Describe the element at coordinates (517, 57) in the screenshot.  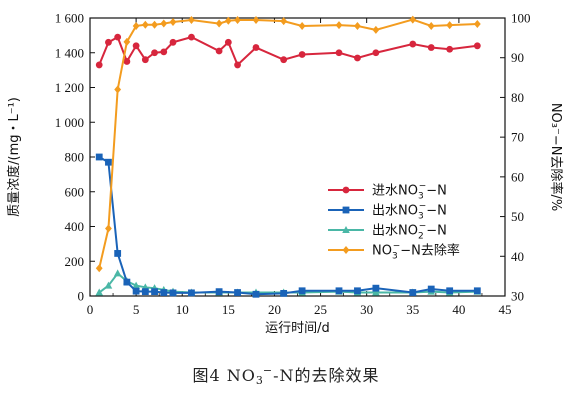
I see `y-right-tick-label: 90` at that location.